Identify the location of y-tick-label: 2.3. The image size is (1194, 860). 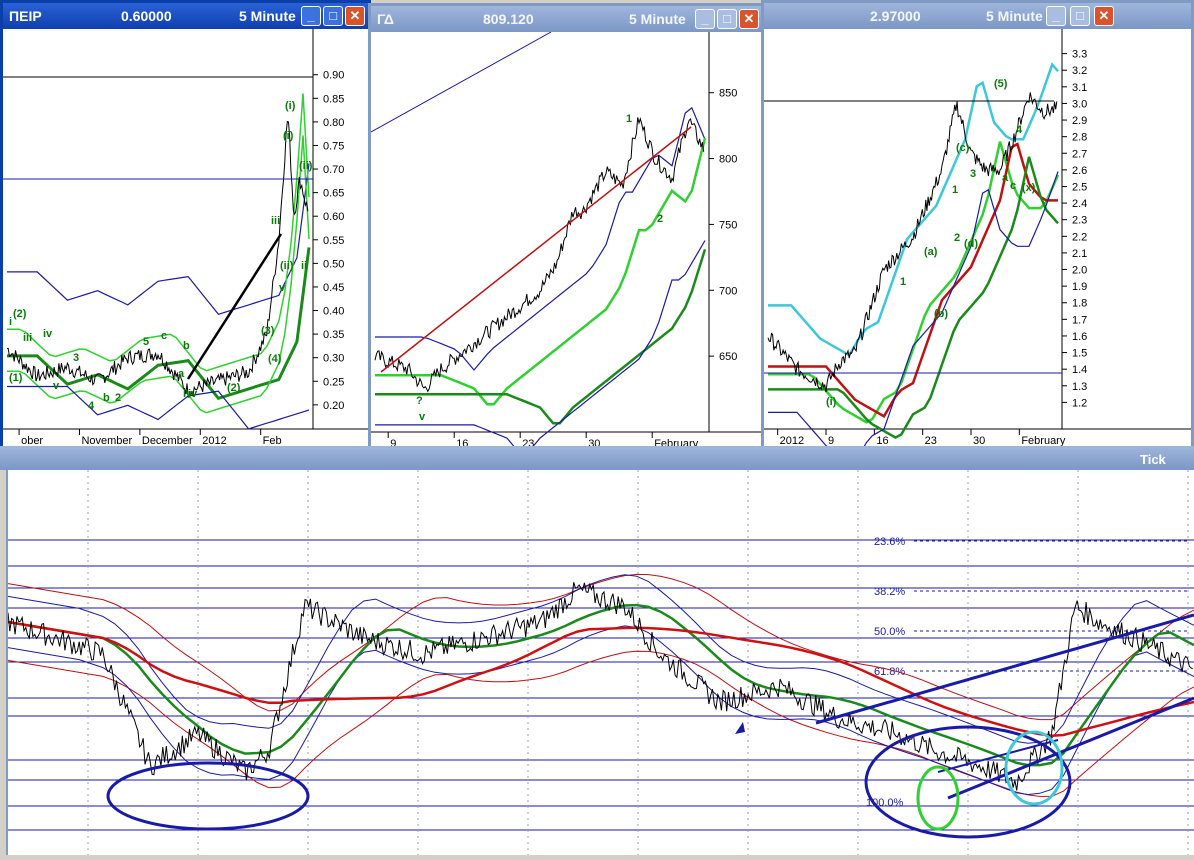
(1079, 221).